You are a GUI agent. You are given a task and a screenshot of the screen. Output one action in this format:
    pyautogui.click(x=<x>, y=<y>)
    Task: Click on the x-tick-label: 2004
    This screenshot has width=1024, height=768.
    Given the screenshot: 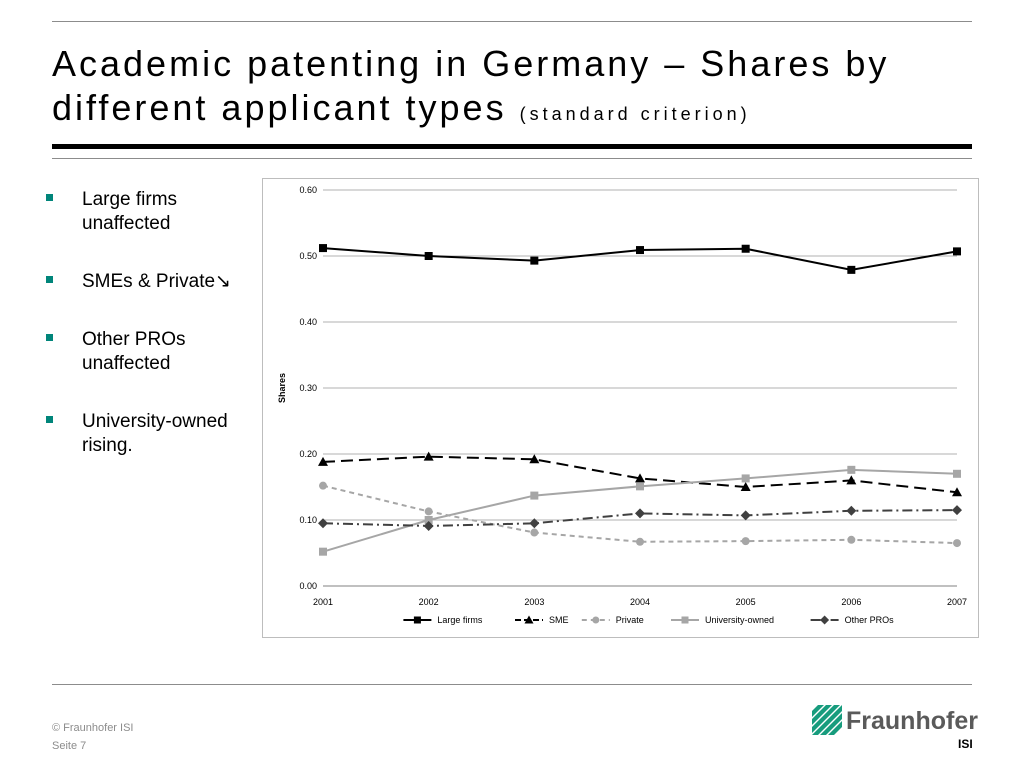 What is the action you would take?
    pyautogui.click(x=640, y=602)
    